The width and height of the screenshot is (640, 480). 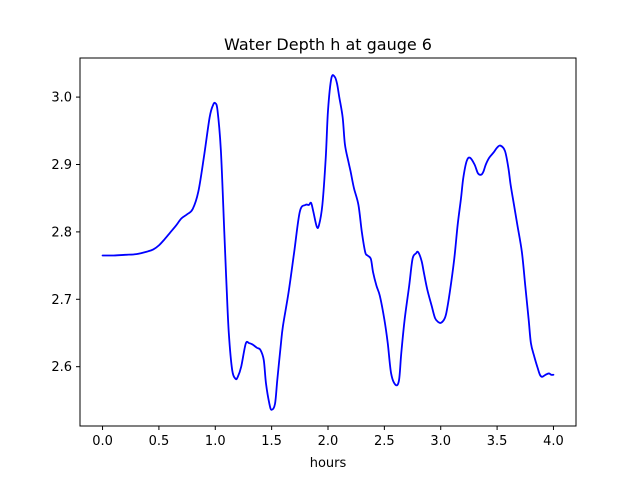 I want to click on y-tick-label: 2.9, so click(x=61, y=165).